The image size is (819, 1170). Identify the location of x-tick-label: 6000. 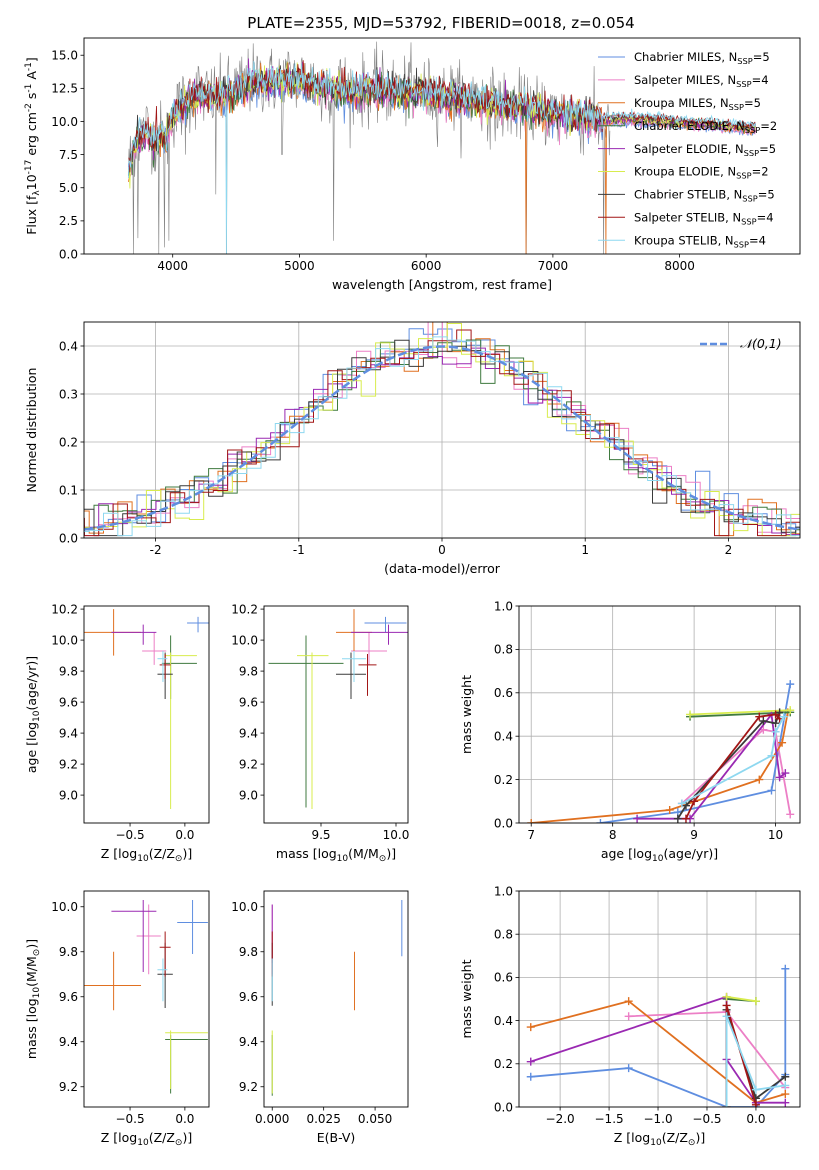
(426, 266).